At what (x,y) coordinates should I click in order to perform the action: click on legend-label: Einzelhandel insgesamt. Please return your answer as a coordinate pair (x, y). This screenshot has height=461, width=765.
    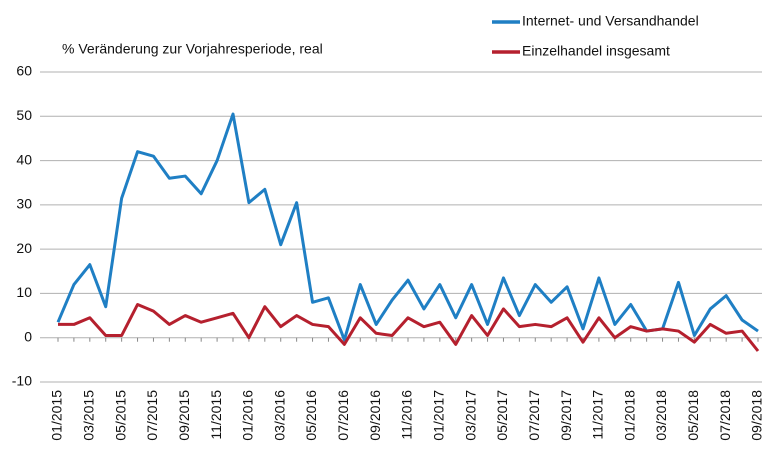
    Looking at the image, I should click on (596, 51).